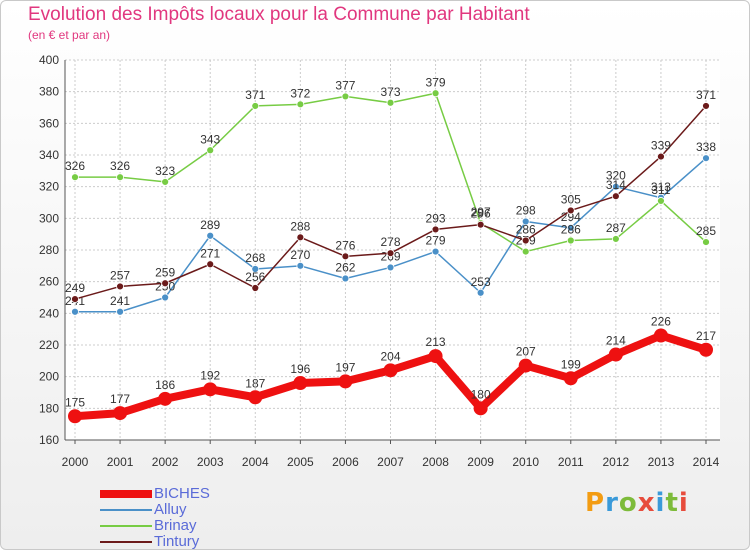  What do you see at coordinates (616, 185) in the screenshot?
I see `data-label: 314` at bounding box center [616, 185].